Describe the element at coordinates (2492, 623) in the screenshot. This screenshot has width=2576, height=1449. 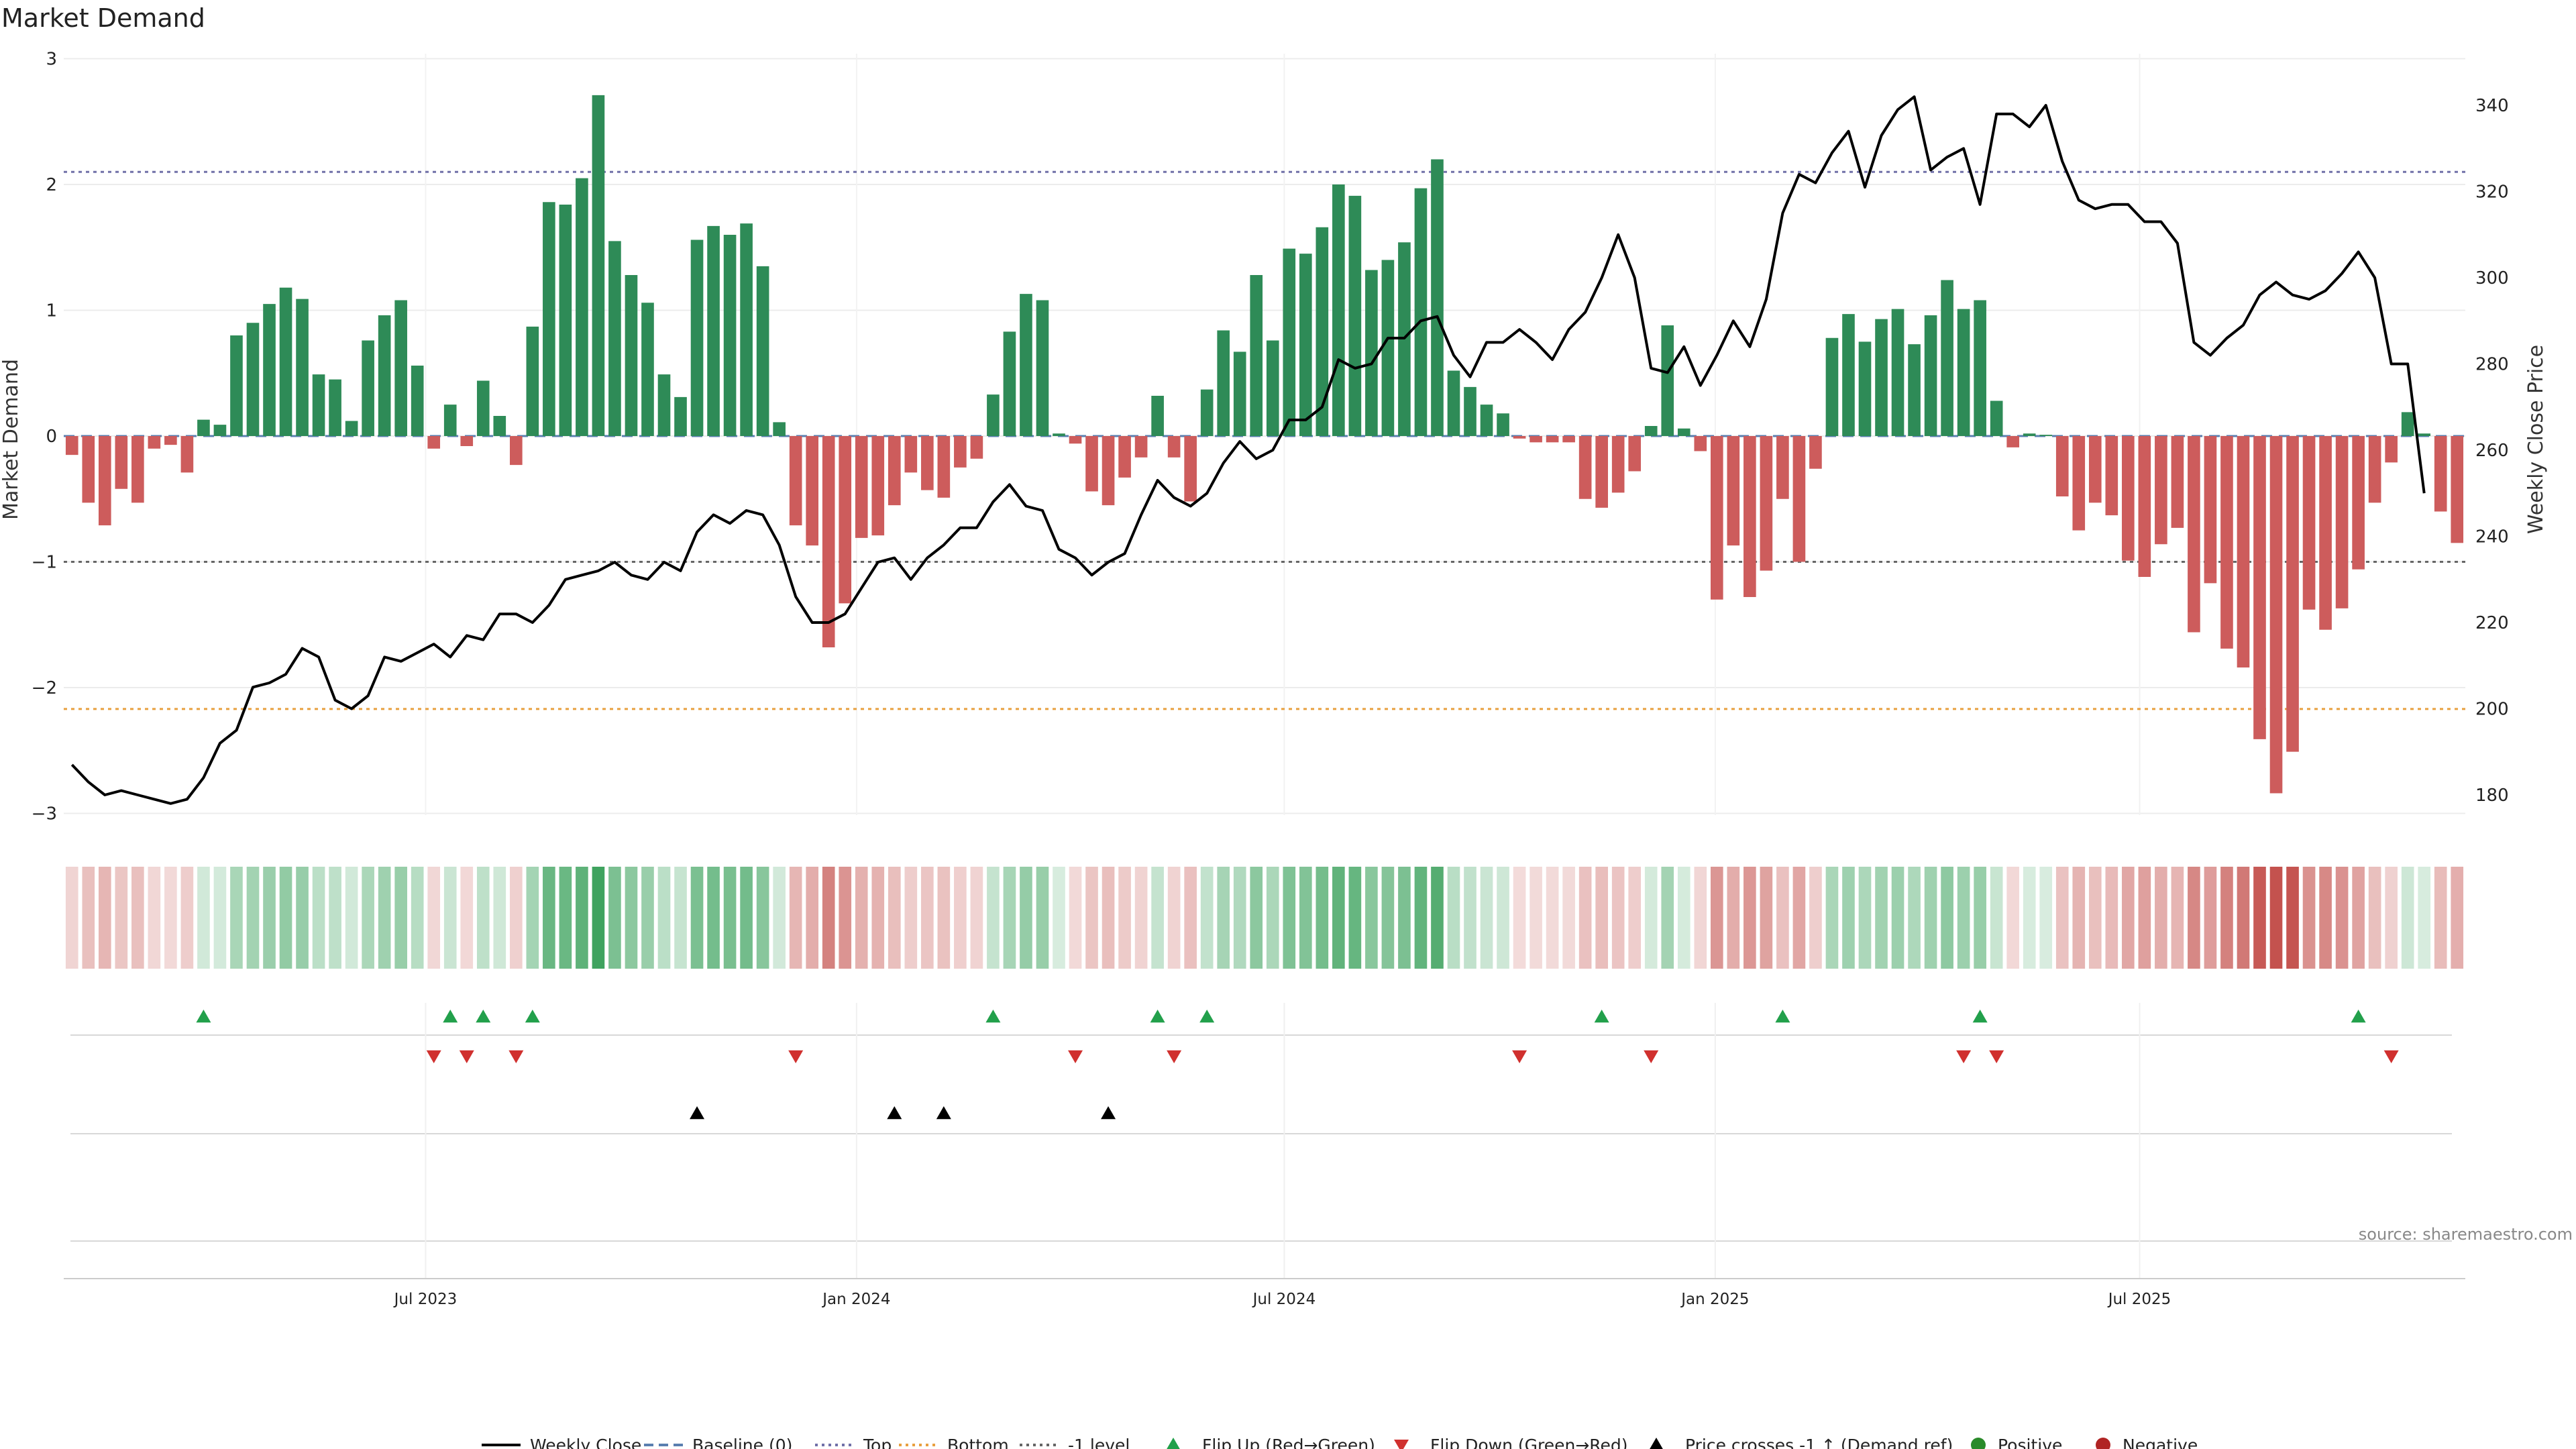
I see `right-tick-label: 220` at that location.